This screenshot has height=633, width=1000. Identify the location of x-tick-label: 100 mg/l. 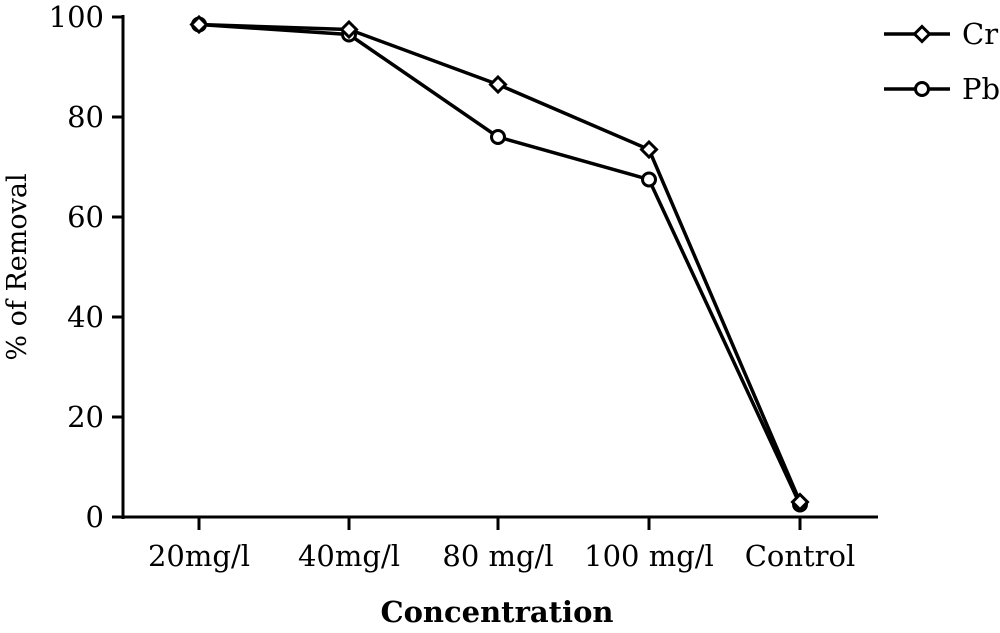
(649, 556).